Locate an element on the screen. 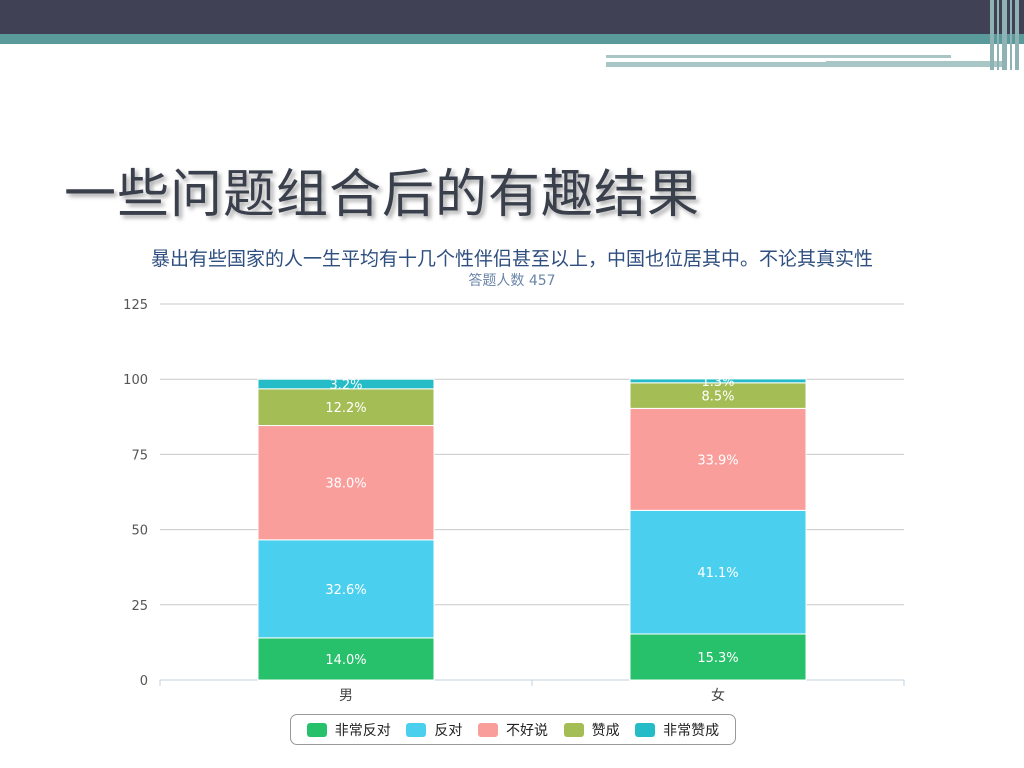 Image resolution: width=1024 pixels, height=768 pixels. legend-item: 赞成 is located at coordinates (591, 730).